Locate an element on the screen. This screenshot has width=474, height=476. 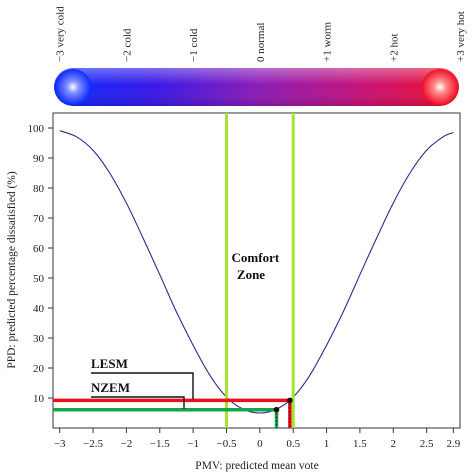
y-tick-label: 10 is located at coordinates (39, 399).